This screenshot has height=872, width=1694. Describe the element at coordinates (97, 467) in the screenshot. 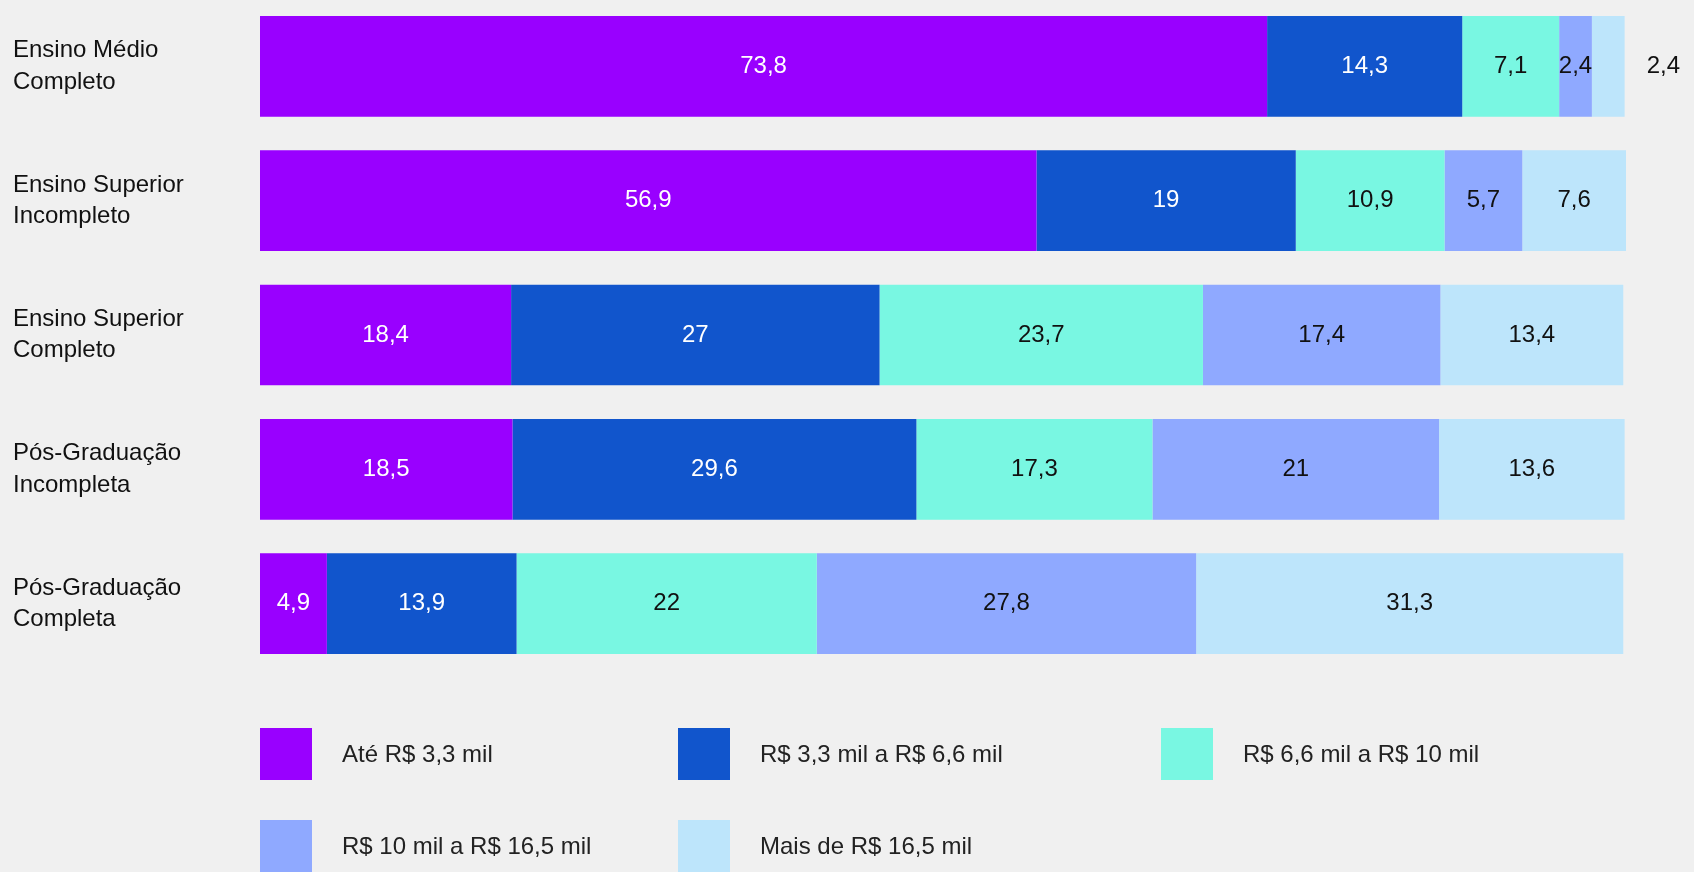

I see `y-tick-label: Pós-Graduação Incompleta` at that location.